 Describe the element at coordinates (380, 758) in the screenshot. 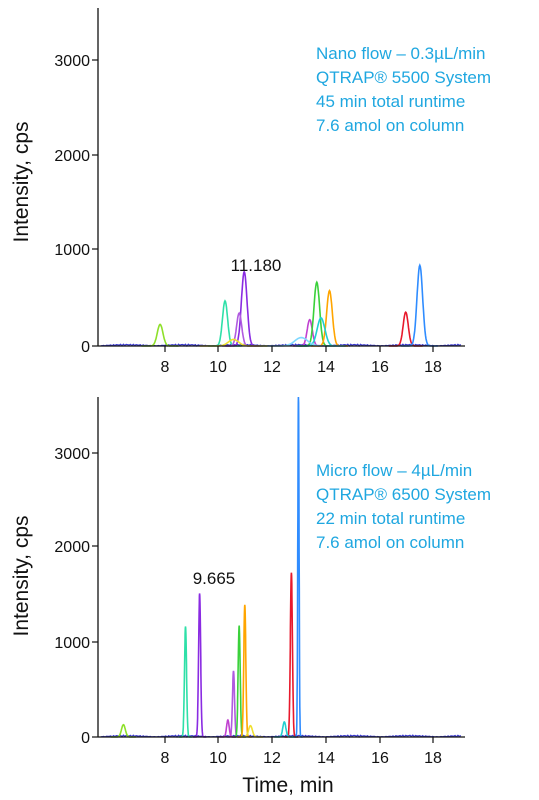

I see `bottom-x-tick-label: 16` at that location.